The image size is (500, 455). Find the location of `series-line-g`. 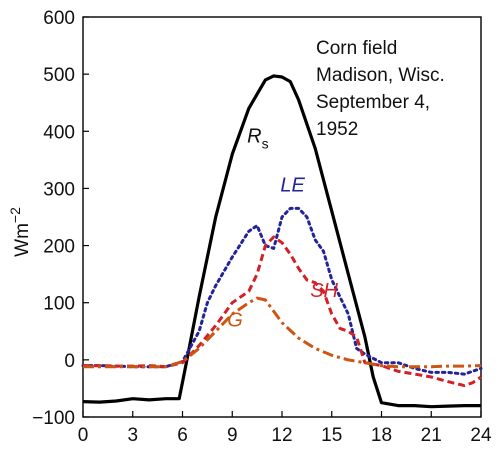

series-line-g is located at coordinates (282, 332).